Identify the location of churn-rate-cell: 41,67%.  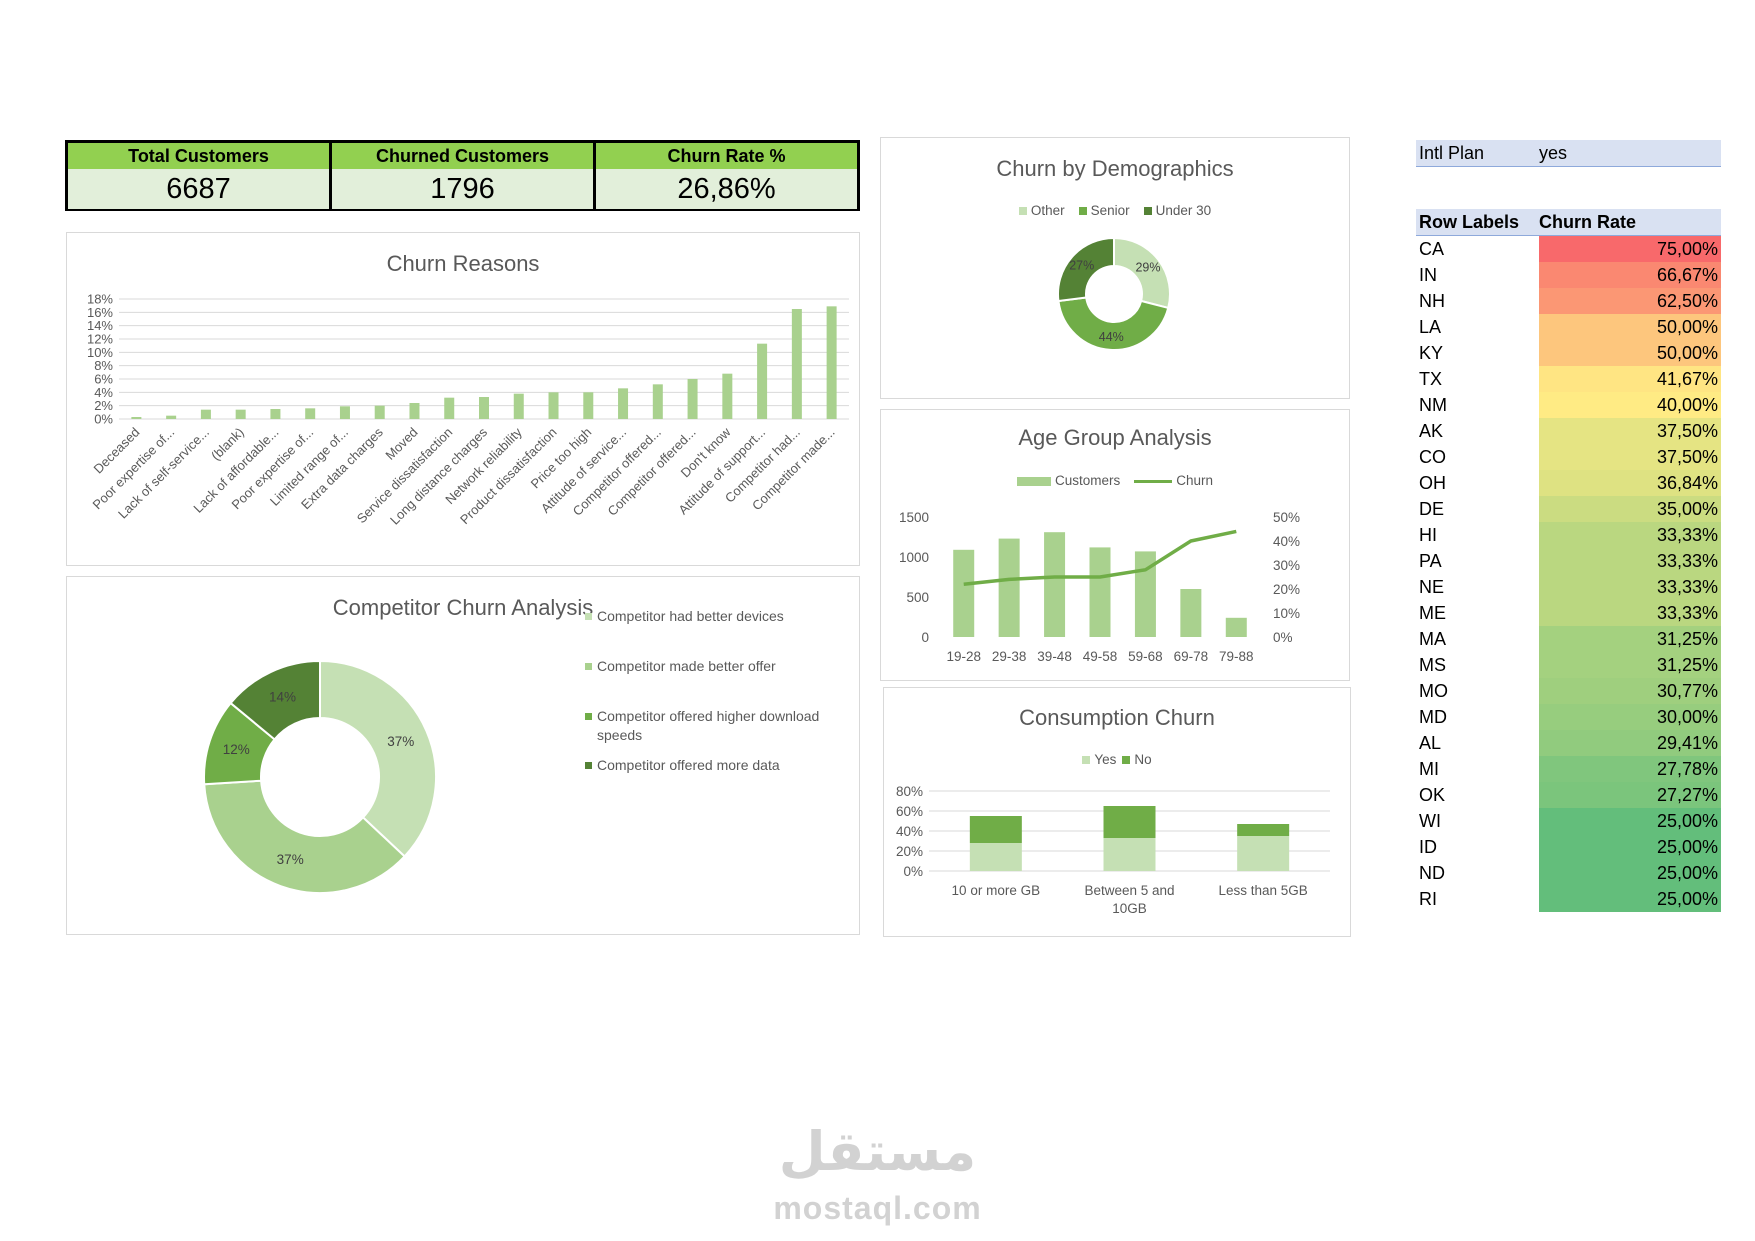
(1630, 379).